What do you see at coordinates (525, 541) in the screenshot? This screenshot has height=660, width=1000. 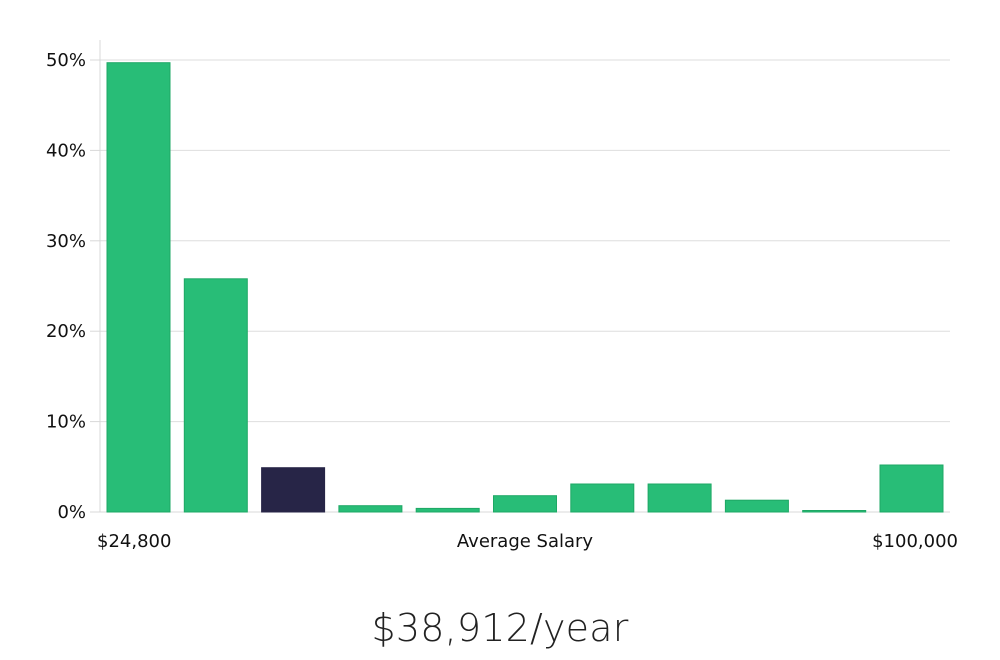 I see `x-axis-title: Average Salary` at bounding box center [525, 541].